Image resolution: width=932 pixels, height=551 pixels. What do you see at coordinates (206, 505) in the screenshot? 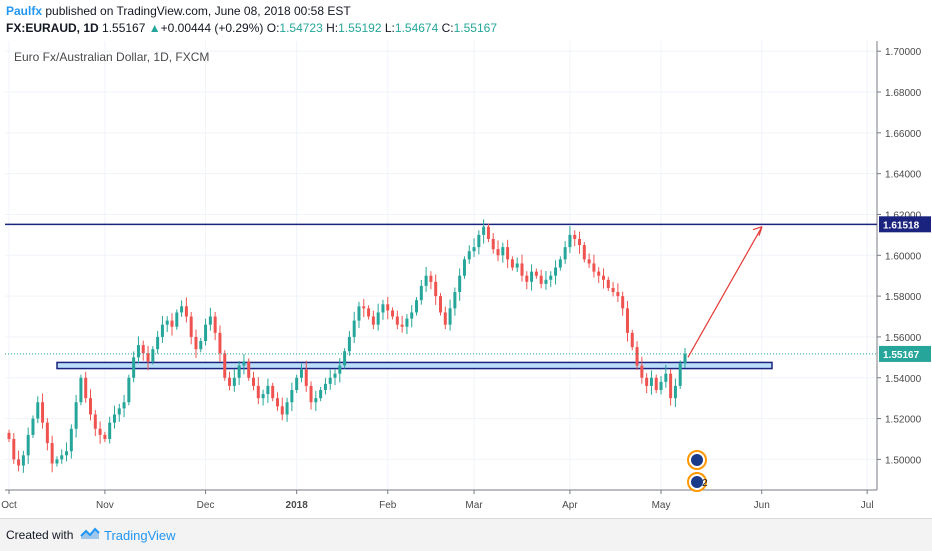
I see `x-tick-label: Dec` at bounding box center [206, 505].